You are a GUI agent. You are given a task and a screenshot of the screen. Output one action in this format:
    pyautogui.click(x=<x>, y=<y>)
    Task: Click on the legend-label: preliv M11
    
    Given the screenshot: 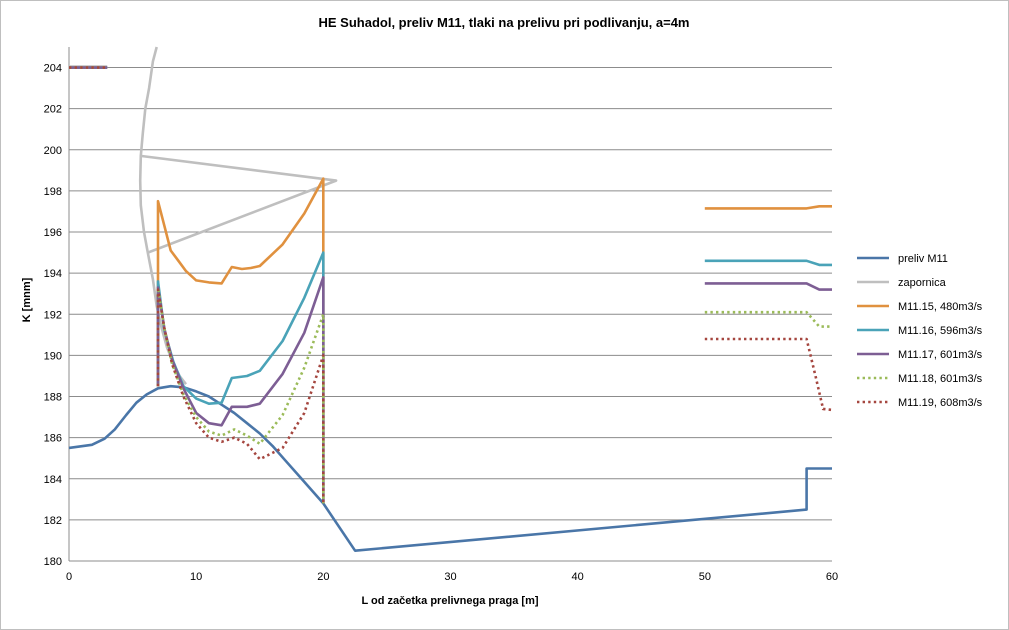 What is the action you would take?
    pyautogui.click(x=923, y=259)
    